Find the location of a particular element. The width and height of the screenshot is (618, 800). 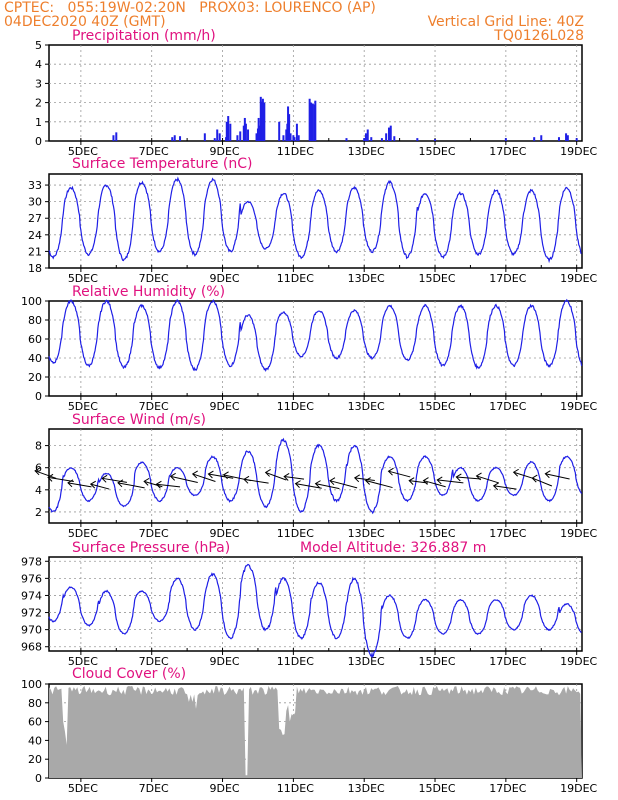

series-line is located at coordinates (315, 335).